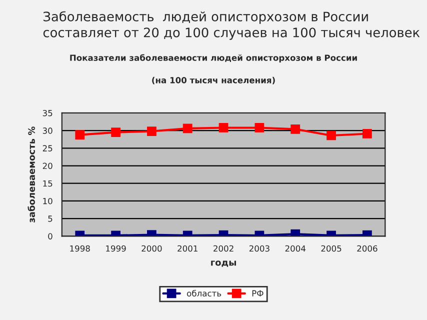 The height and width of the screenshot is (320, 427). I want to click on chart-subtitle: (на 100 тысяч населения), so click(213, 80).